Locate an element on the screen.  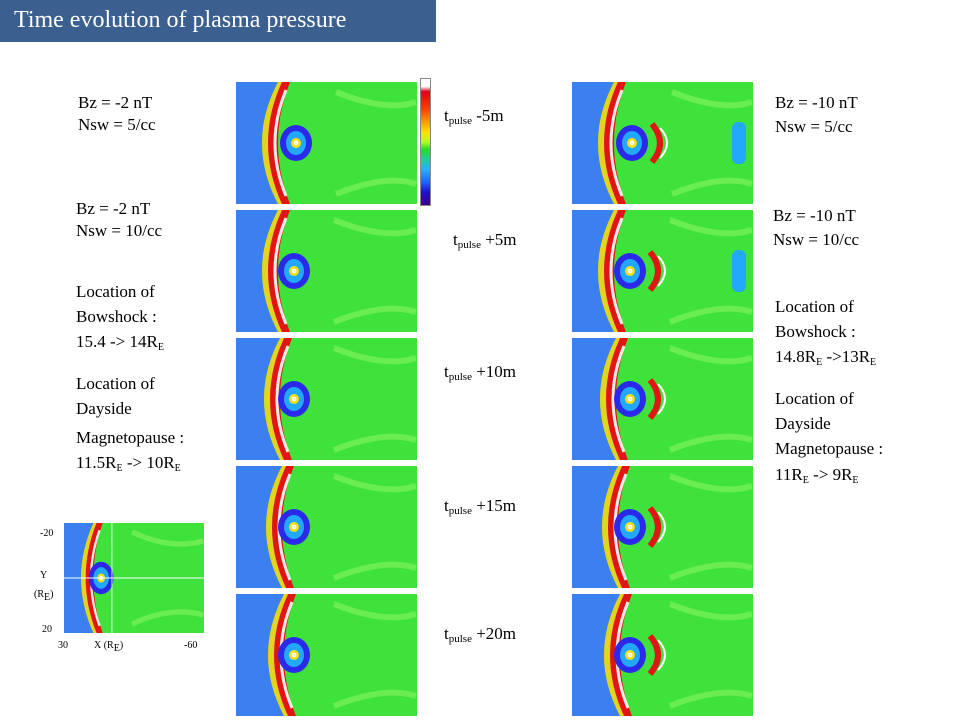
right-mp-line2: Dayside is located at coordinates (803, 423).